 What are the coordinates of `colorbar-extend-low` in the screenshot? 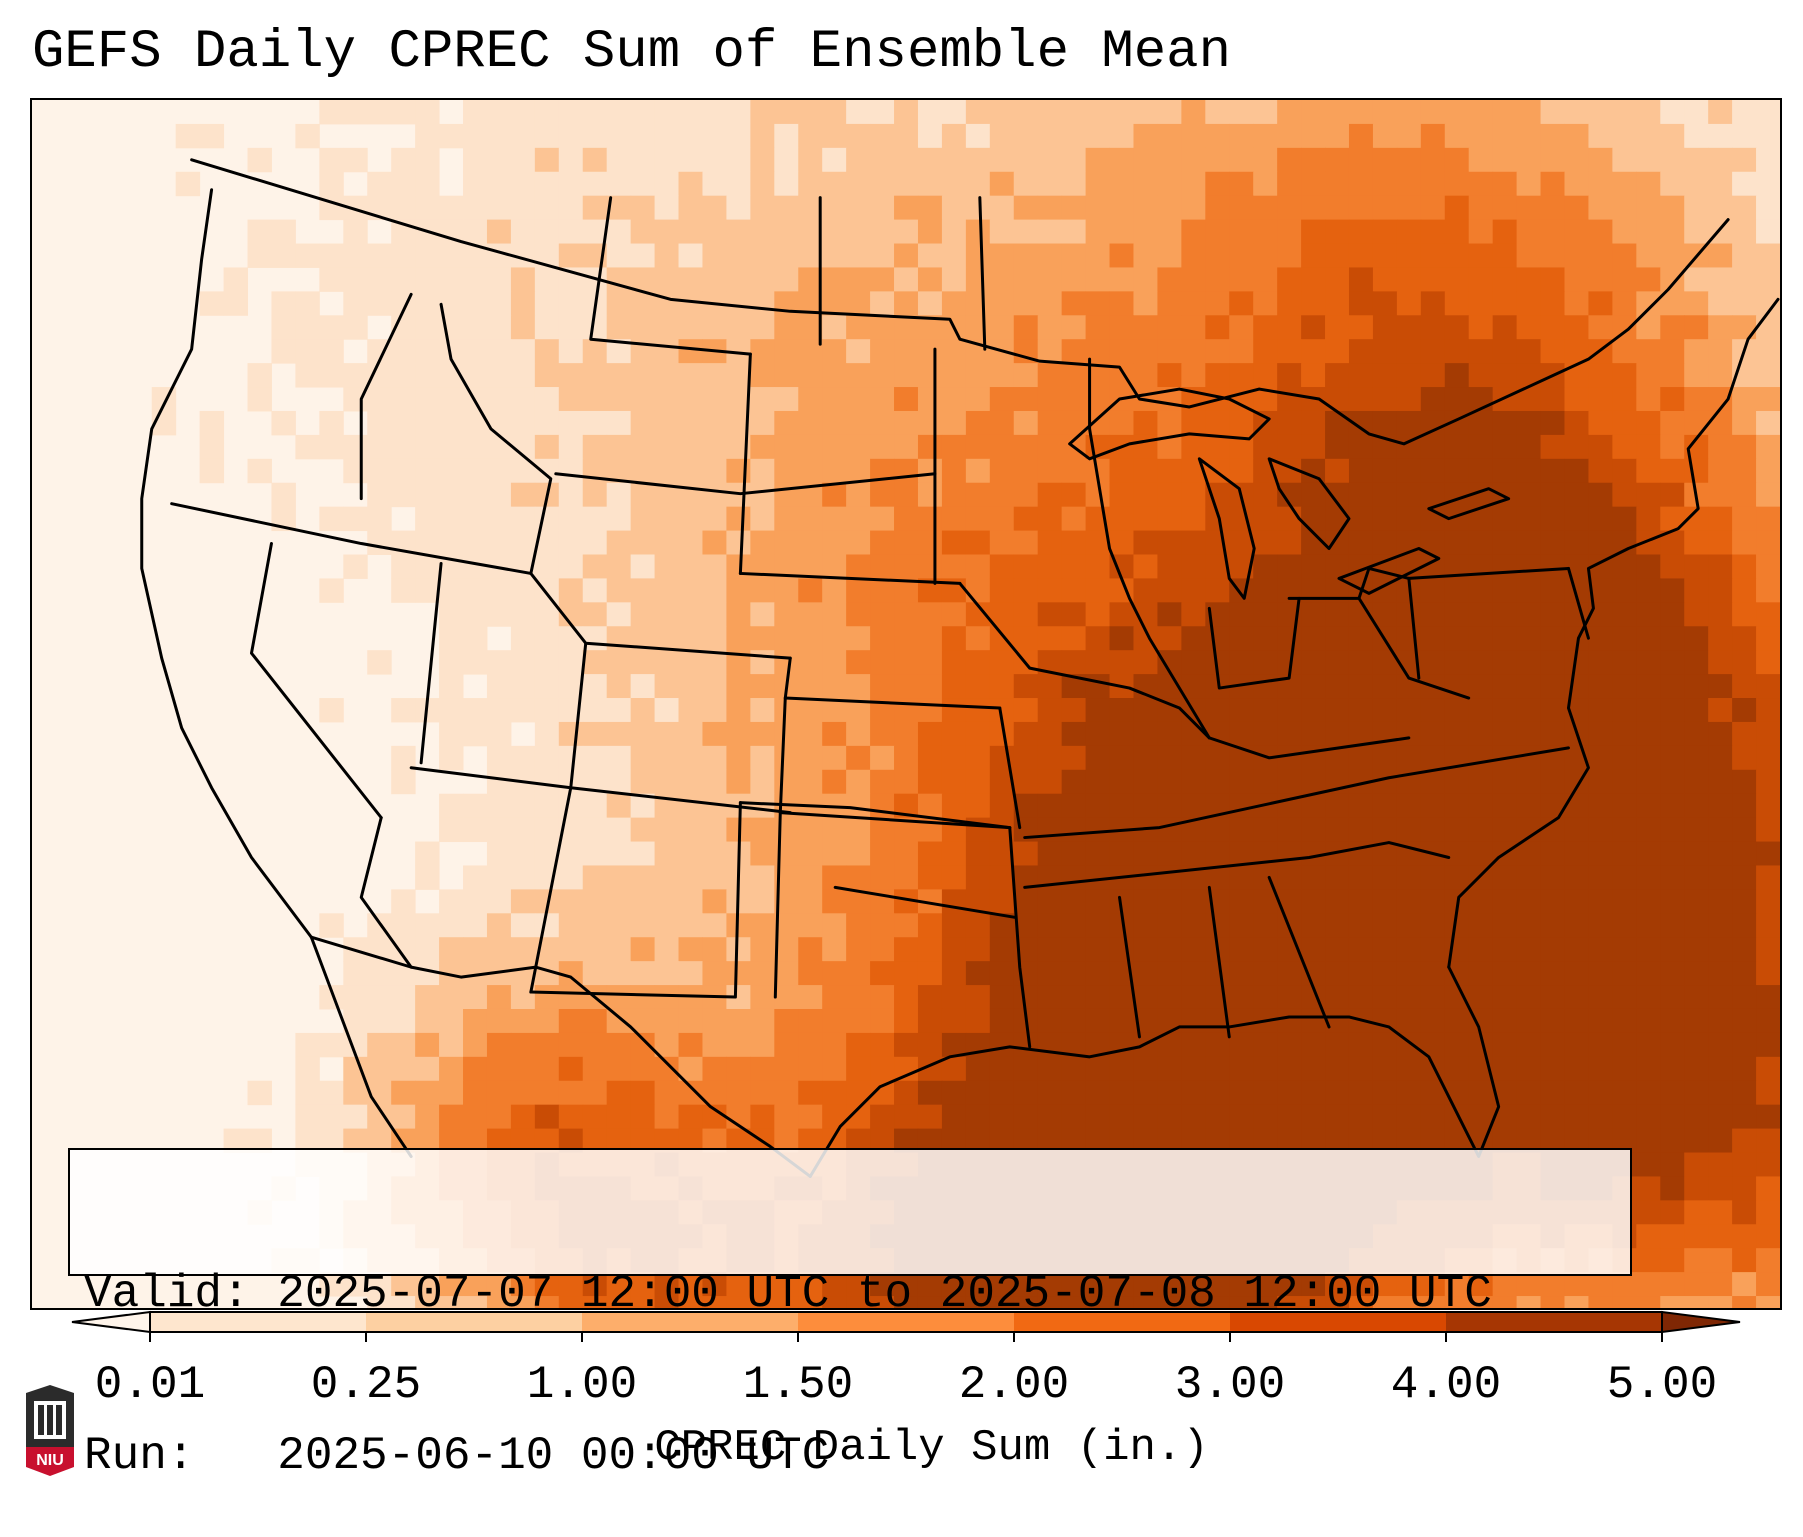 It's located at (111, 1322).